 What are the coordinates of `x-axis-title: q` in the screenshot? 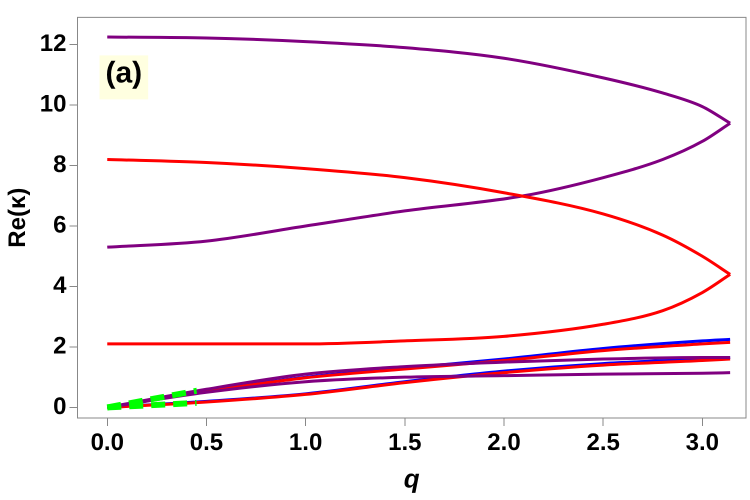 It's located at (412, 479).